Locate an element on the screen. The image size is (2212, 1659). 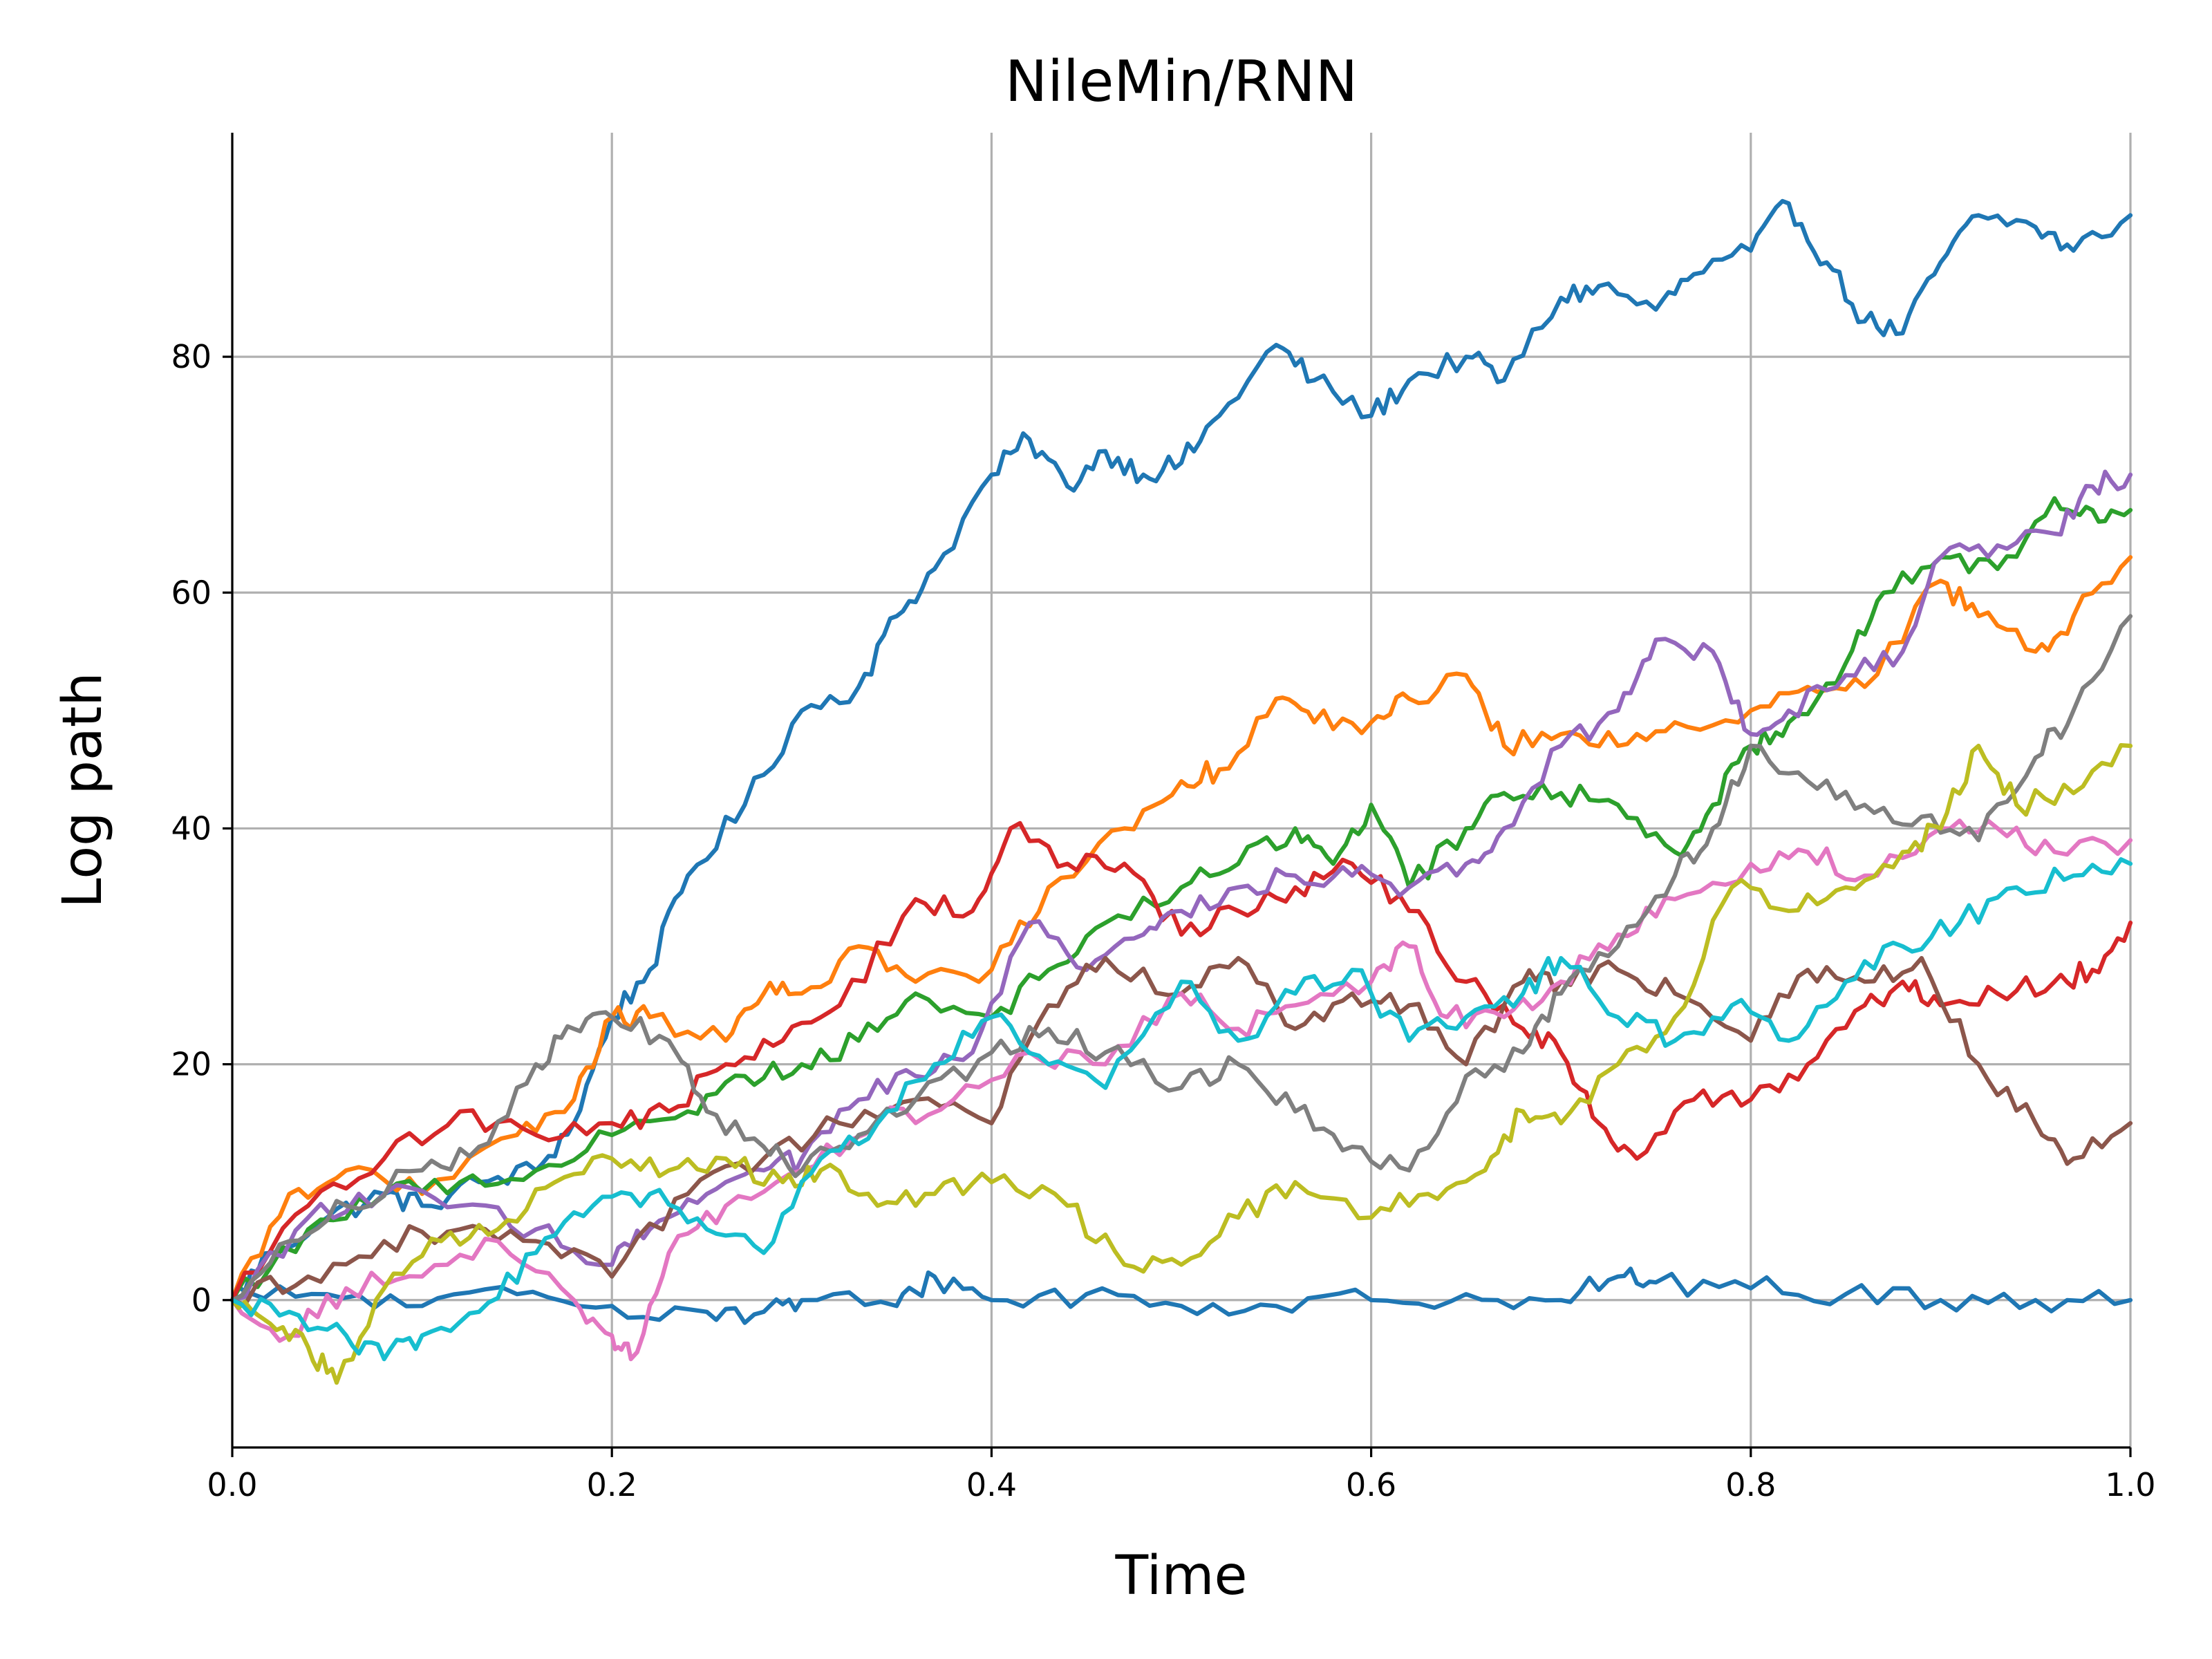
x-tick-label: 0.2 is located at coordinates (612, 1484).